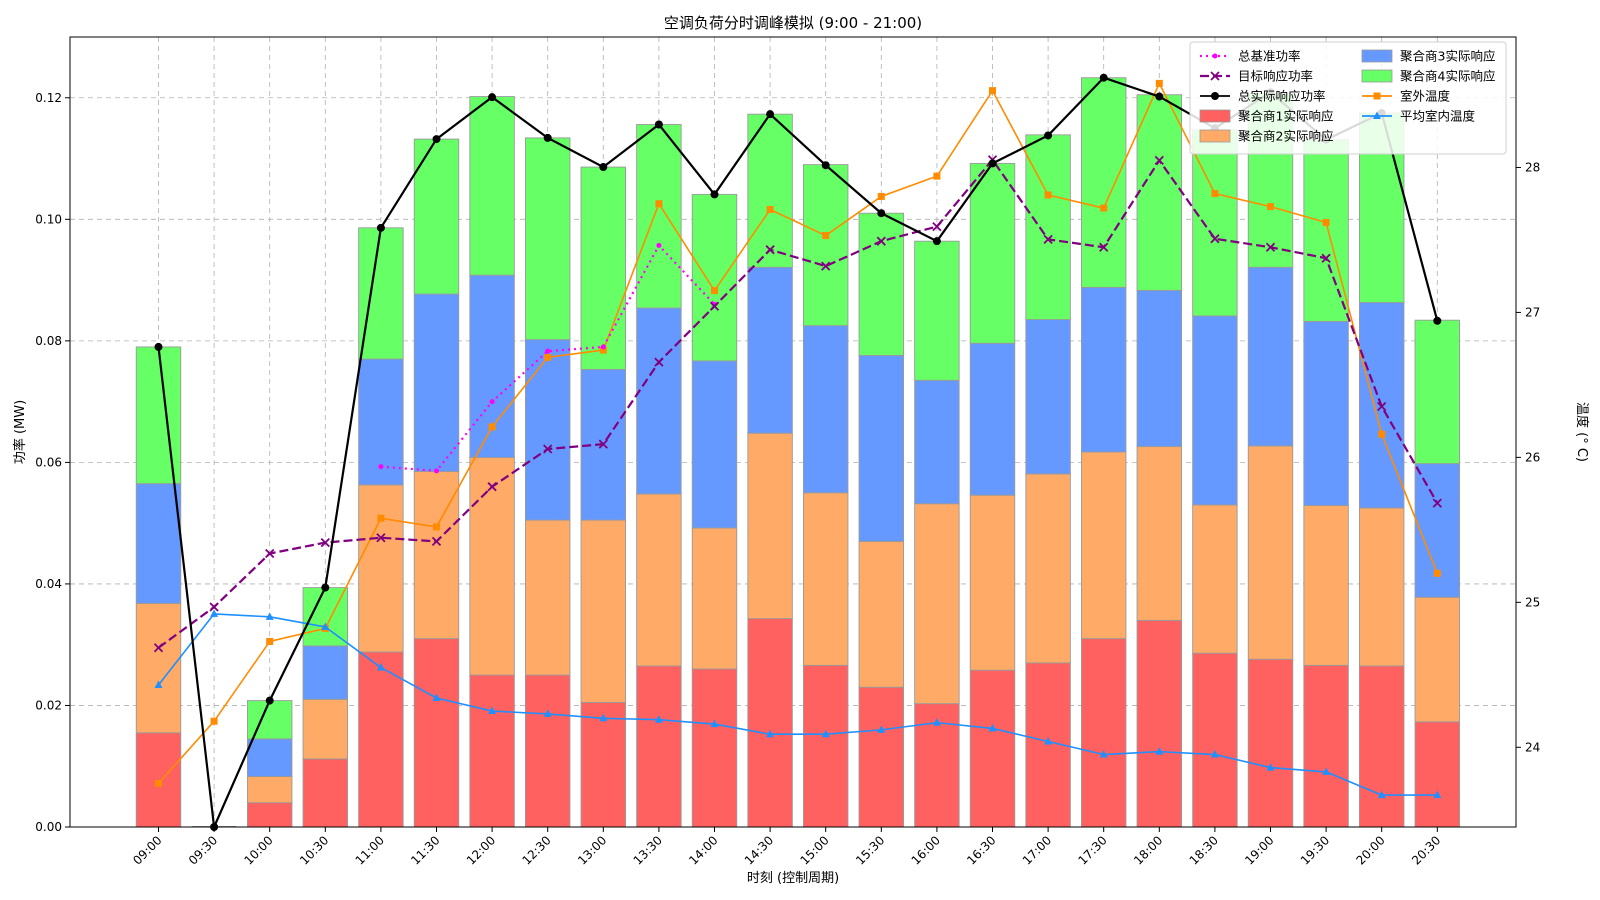  I want to click on line-series-group, so click(547, 358).